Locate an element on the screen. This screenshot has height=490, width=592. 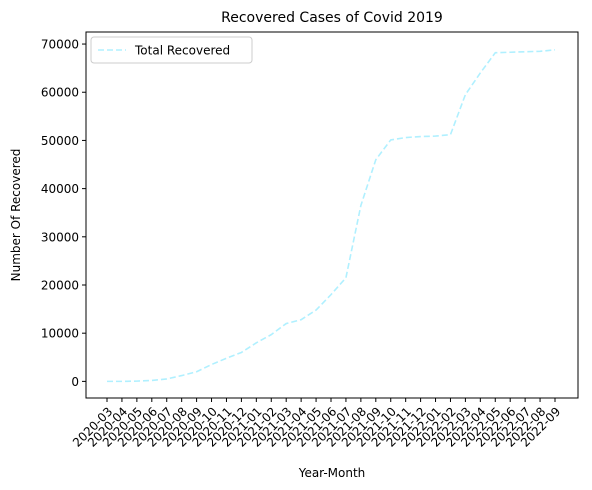
chart-title: Recovered Cases of Covid 2019 is located at coordinates (332, 18).